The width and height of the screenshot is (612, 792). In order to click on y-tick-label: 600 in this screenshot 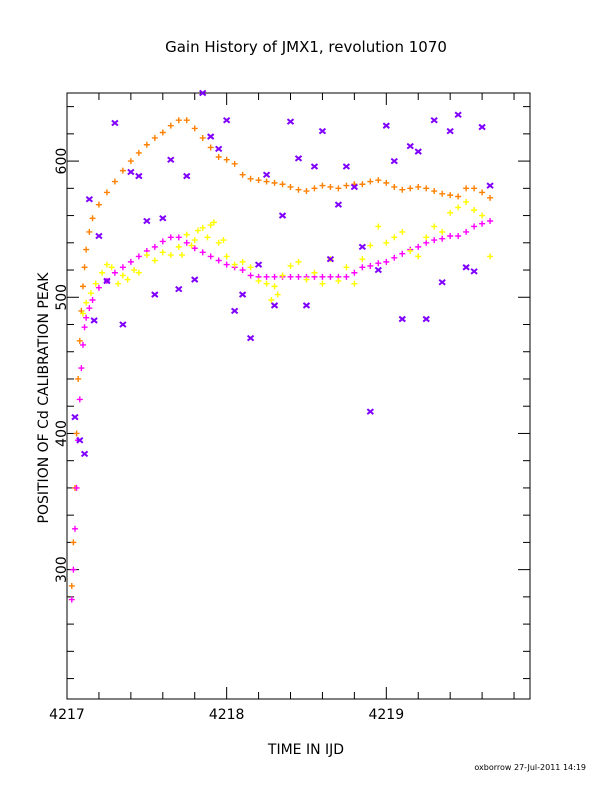, I will do `click(62, 161)`.